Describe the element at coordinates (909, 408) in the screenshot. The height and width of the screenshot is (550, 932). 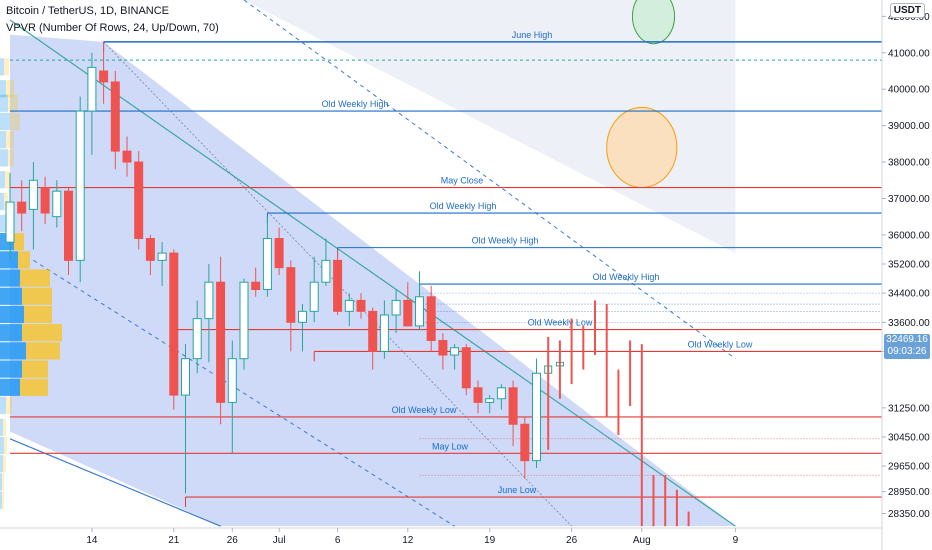
I see `y-tick-label: 31250.00` at that location.